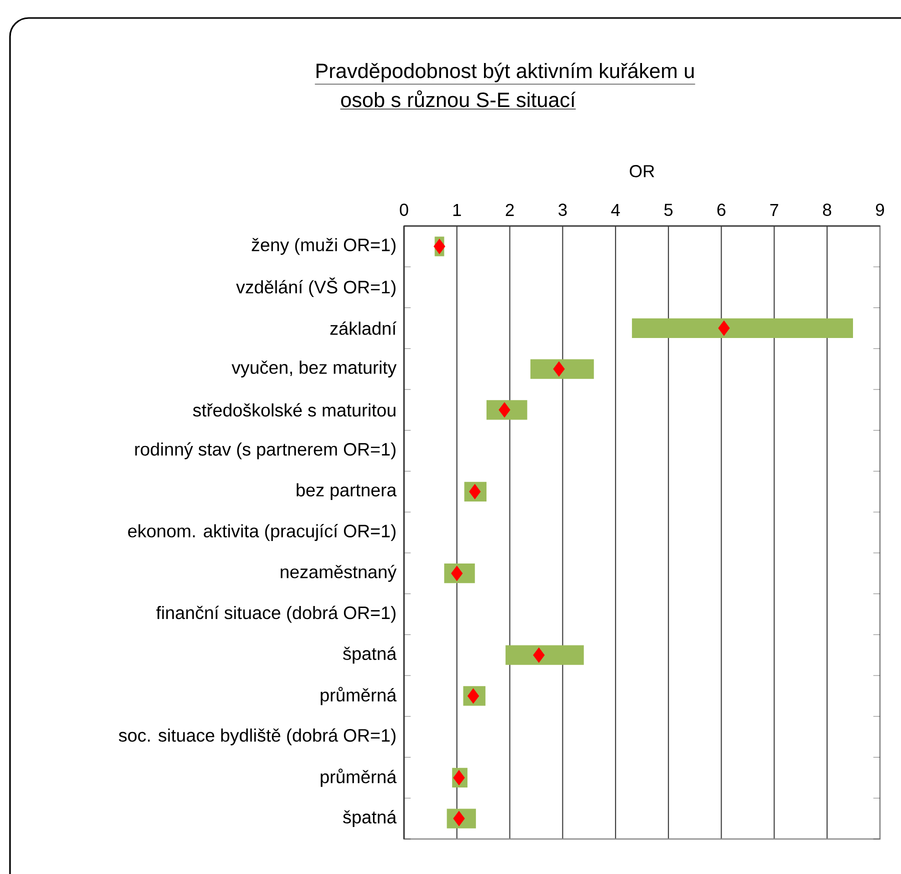 Image resolution: width=901 pixels, height=874 pixels. Describe the element at coordinates (562, 210) in the screenshot. I see `x-tick-label: 3` at that location.